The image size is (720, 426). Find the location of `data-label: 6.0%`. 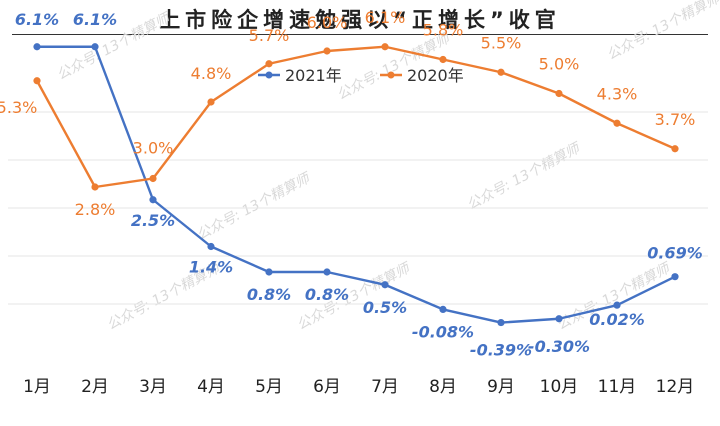

data-label: 6.0% is located at coordinates (327, 22).